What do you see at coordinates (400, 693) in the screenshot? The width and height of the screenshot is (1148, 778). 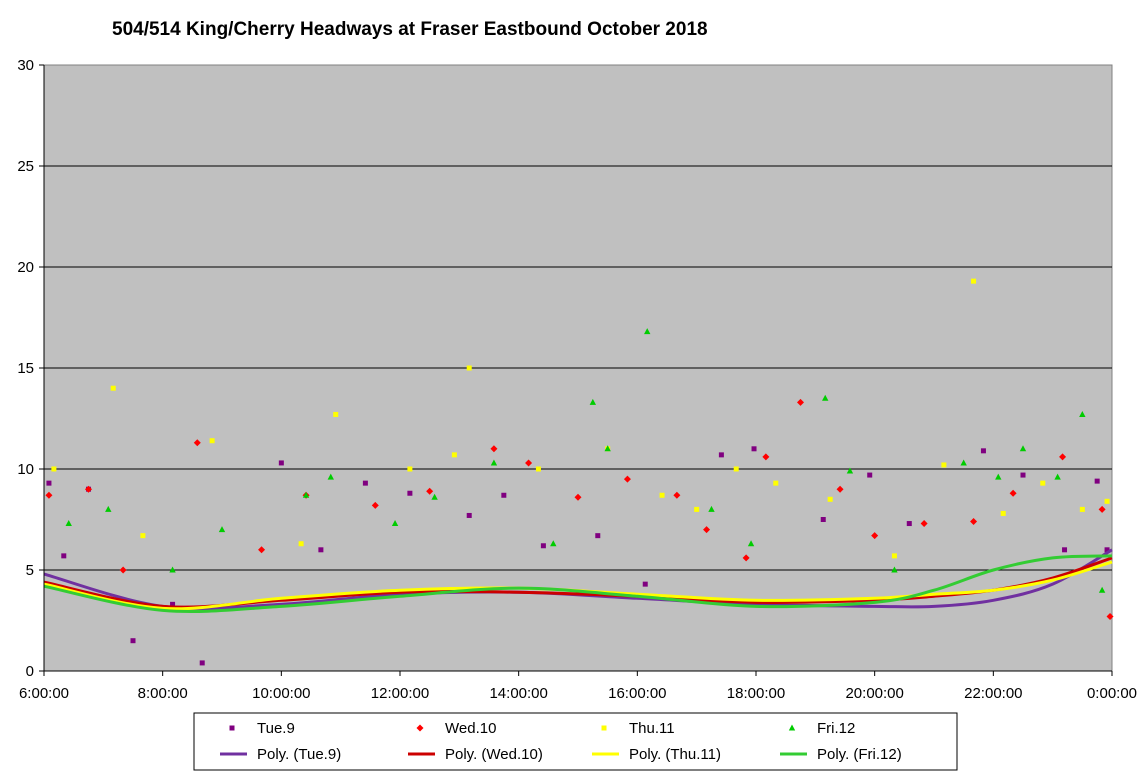 I see `x-tick-label: 12:00:00` at bounding box center [400, 693].